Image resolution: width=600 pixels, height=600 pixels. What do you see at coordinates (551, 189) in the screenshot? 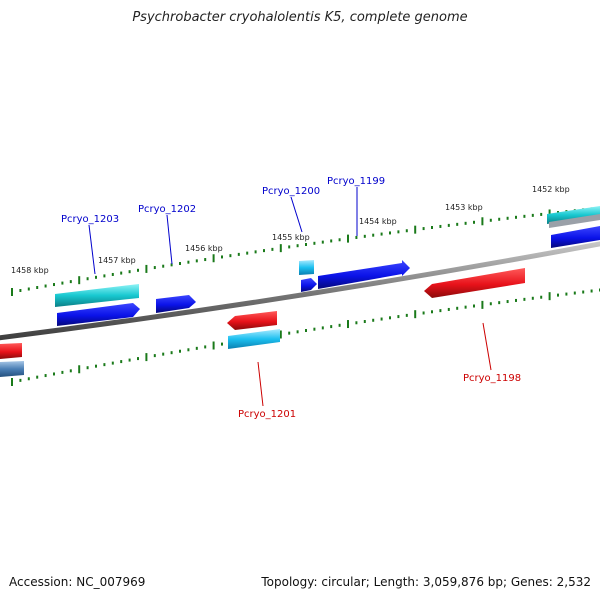
I see `tick-label-1452: 1452 kbp` at bounding box center [551, 189].